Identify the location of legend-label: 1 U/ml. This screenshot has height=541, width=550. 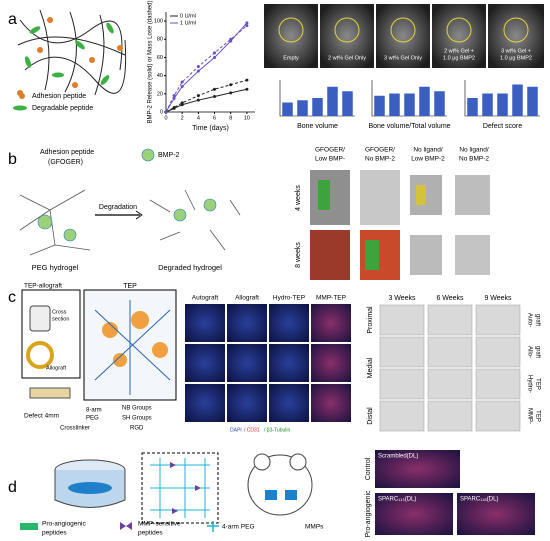
(188, 23).